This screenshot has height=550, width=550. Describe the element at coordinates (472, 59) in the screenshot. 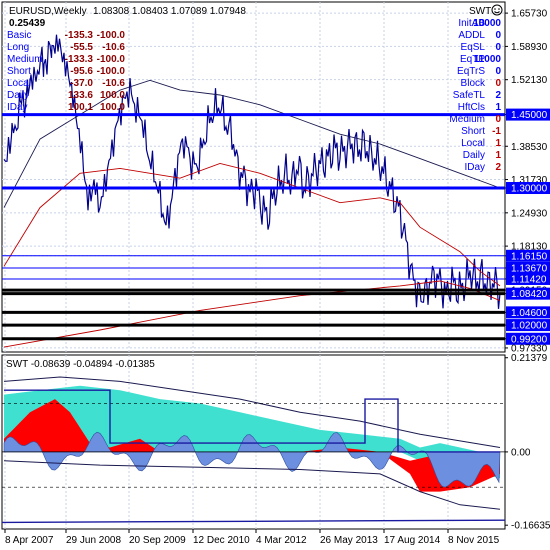

I see `stats-right-label: EqTP` at that location.